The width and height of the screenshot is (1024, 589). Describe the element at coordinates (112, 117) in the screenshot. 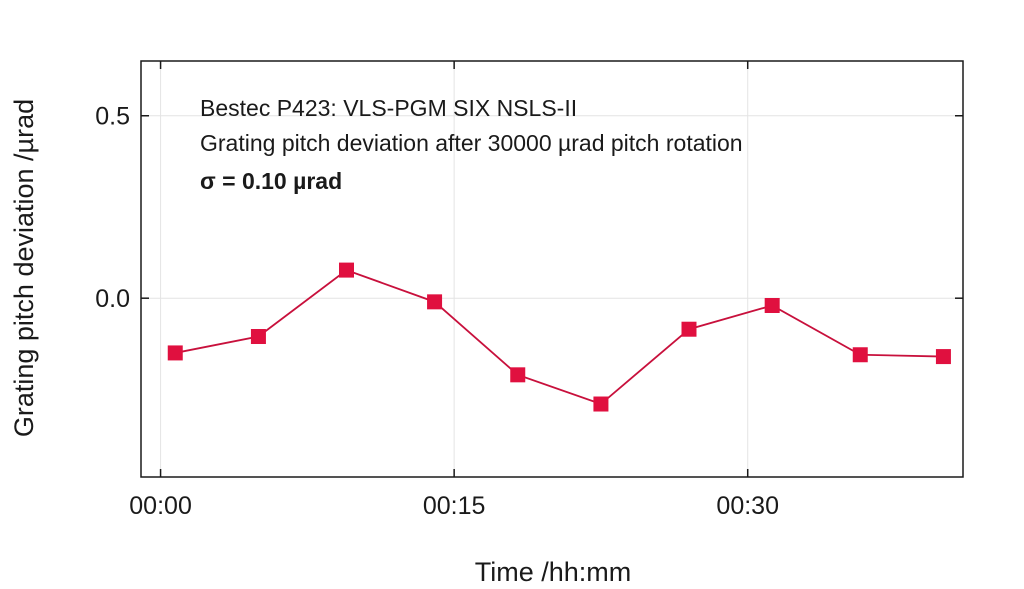

I see `y-tick-label-0: 0.5` at that location.